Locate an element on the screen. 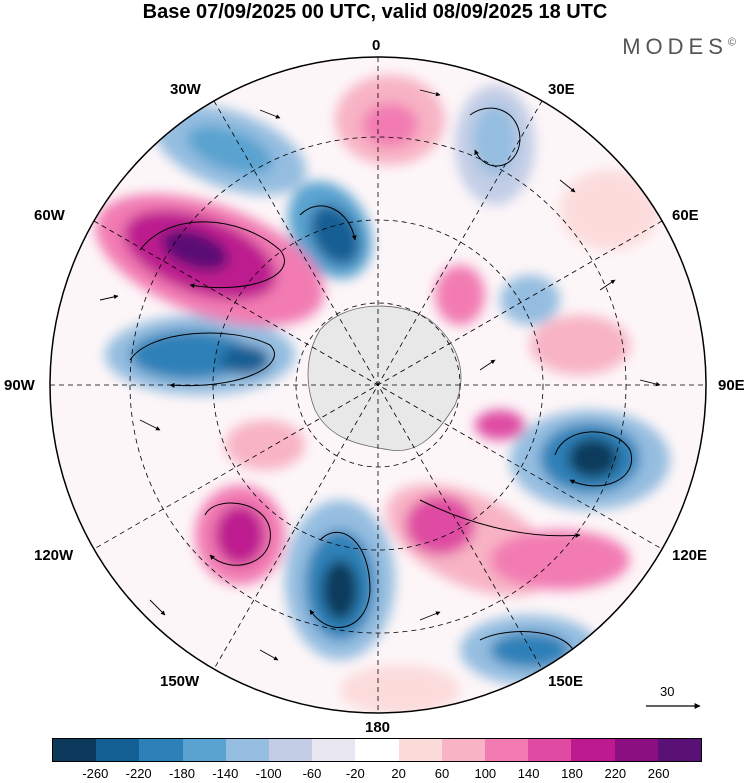 This screenshot has height=783, width=750. modes-logo: MODES© is located at coordinates (679, 47).